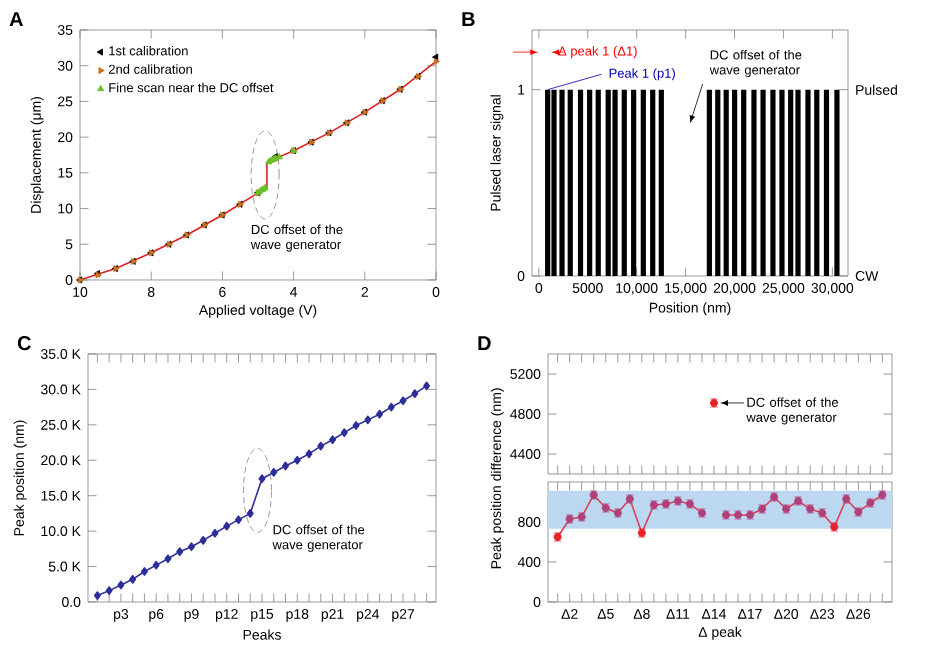 This screenshot has width=948, height=646. What do you see at coordinates (24, 343) in the screenshot?
I see `chart-title: C` at bounding box center [24, 343].